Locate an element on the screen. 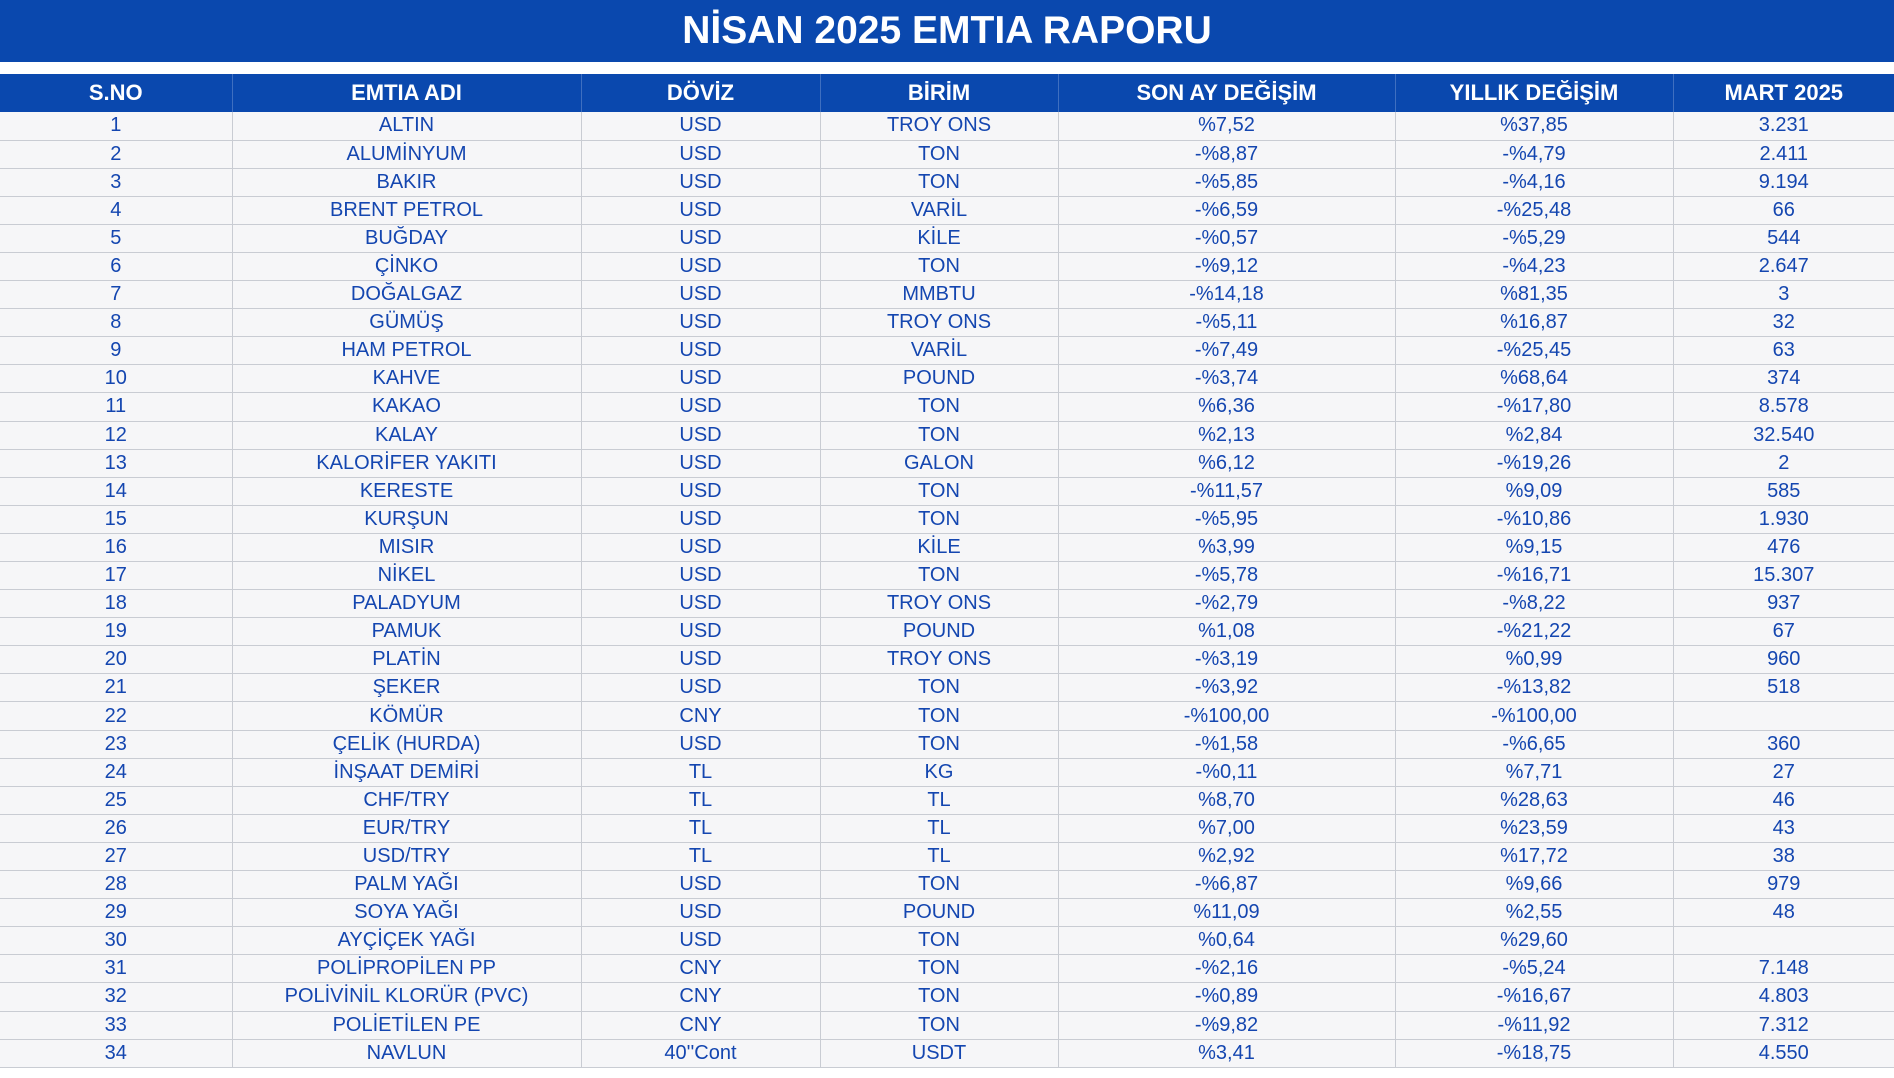 The height and width of the screenshot is (1078, 1894). cell-march-2025: 32.540 is located at coordinates (1783, 435).